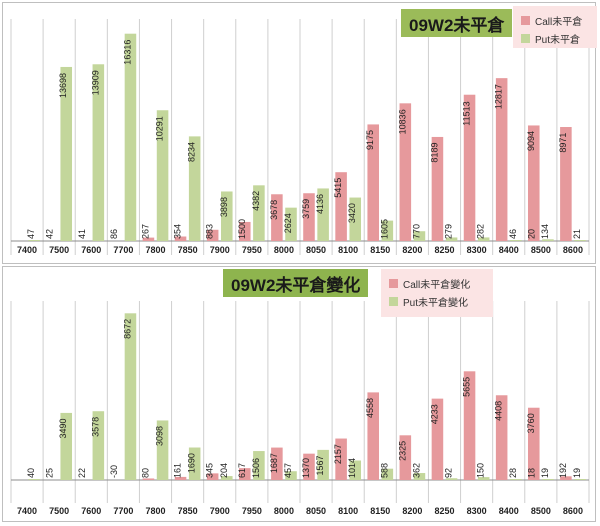 This screenshot has height=526, width=600. I want to click on value-label-call-8600: 8971, so click(563, 143).